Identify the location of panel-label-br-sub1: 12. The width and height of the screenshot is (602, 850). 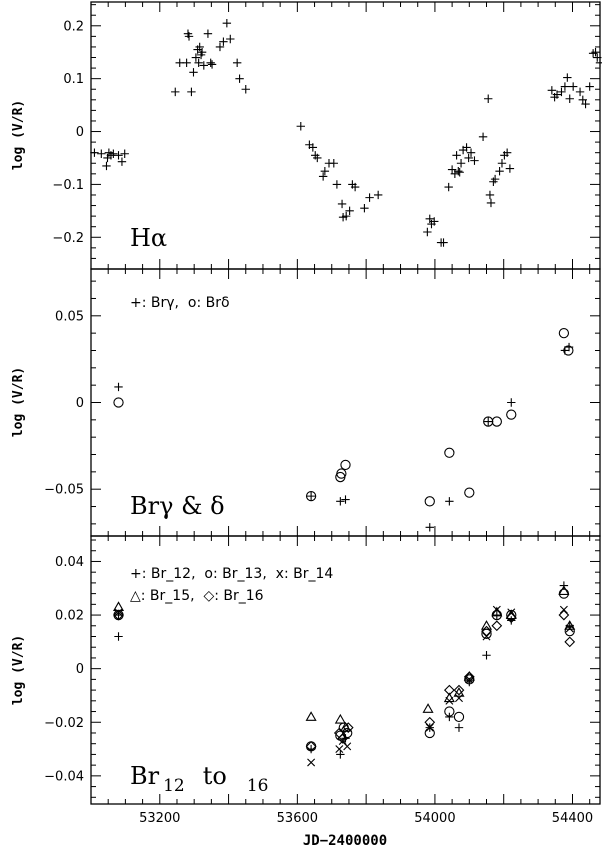
(174, 786).